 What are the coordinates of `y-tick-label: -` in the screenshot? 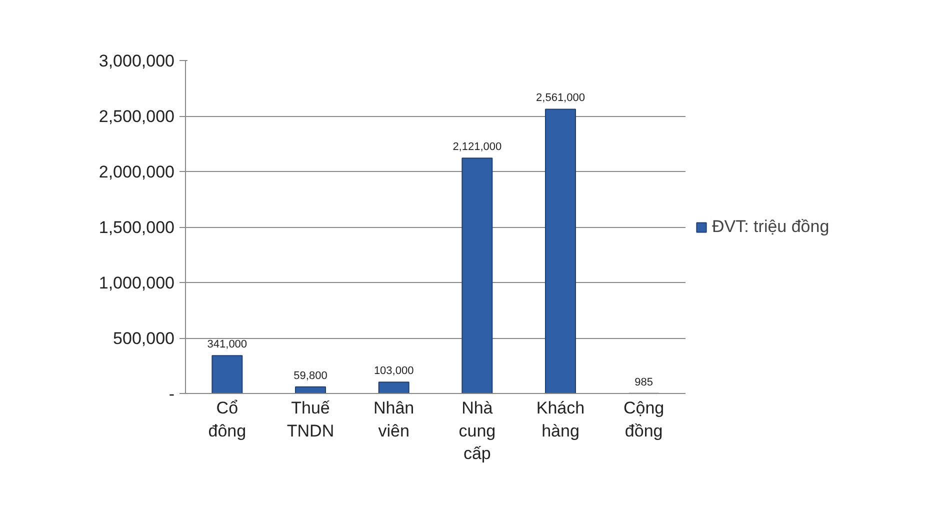 It's located at (171, 394).